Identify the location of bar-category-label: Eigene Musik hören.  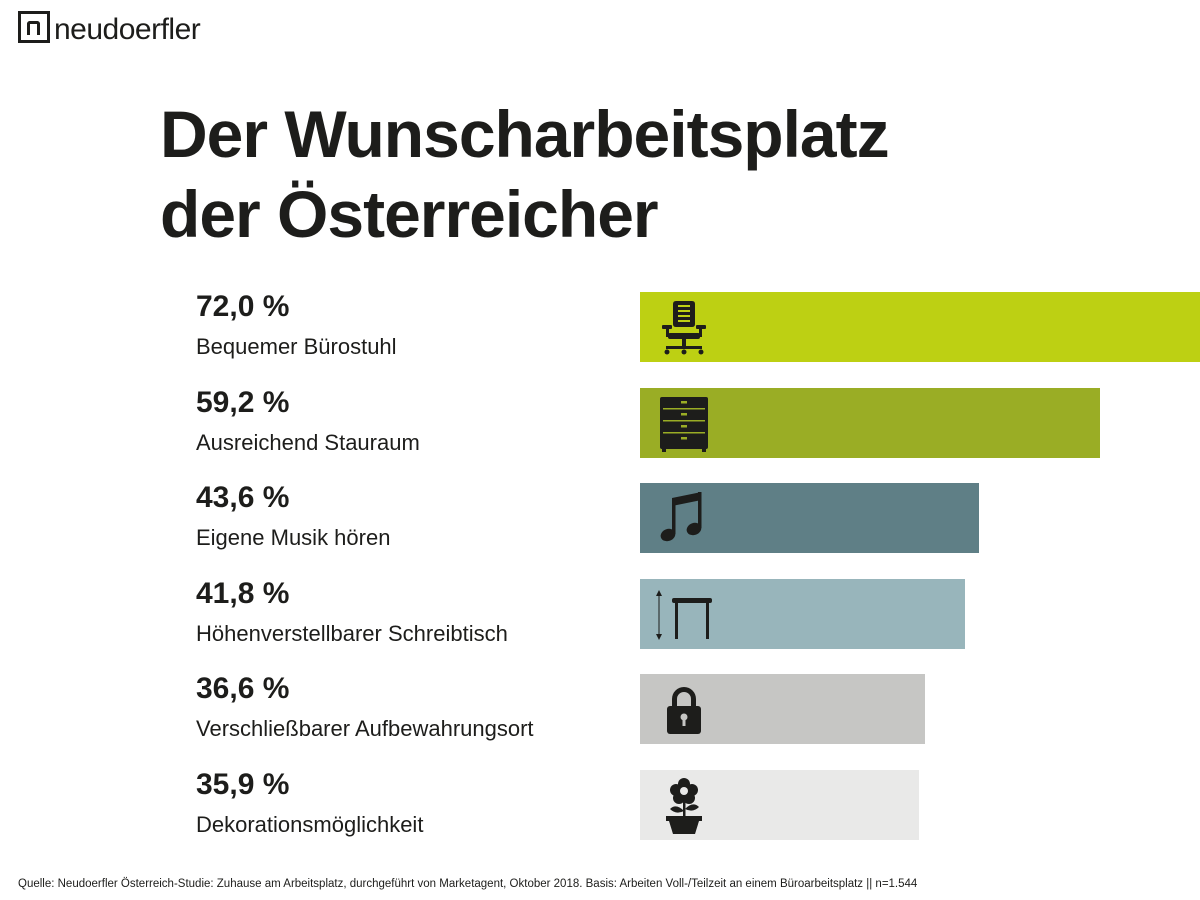
(293, 537).